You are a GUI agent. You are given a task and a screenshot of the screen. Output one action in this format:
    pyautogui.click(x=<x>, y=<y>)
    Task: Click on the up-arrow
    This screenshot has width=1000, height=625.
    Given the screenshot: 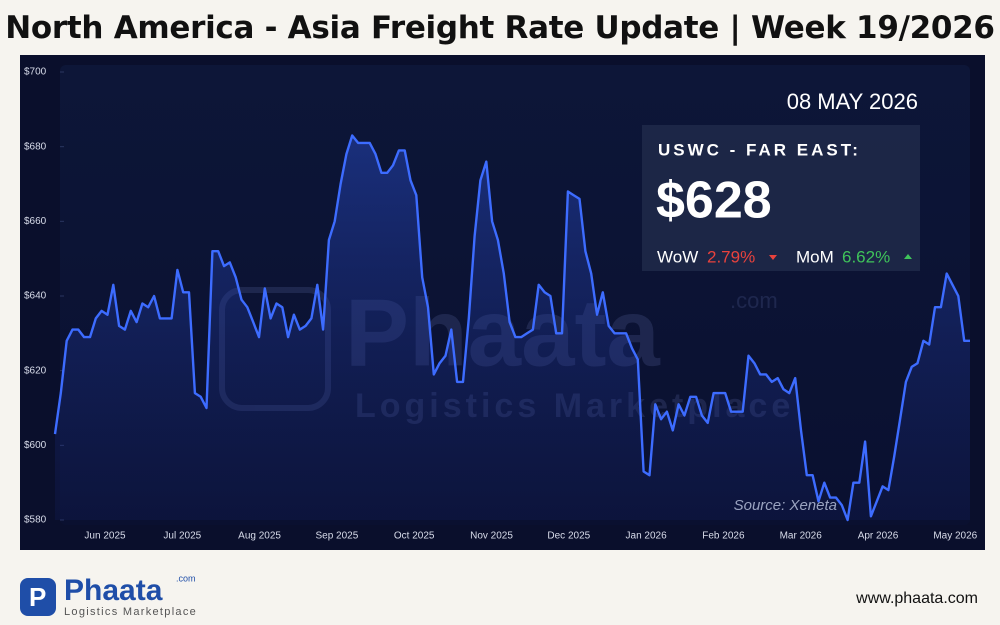 What is the action you would take?
    pyautogui.click(x=908, y=256)
    